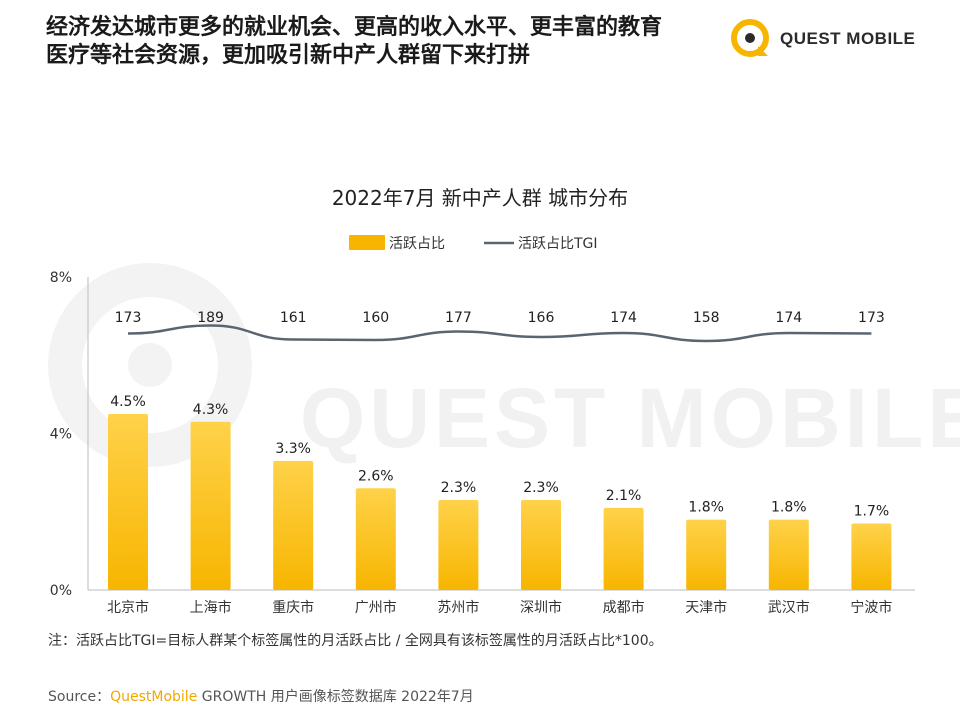 The height and width of the screenshot is (720, 960). What do you see at coordinates (154, 697) in the screenshot?
I see `source-brand: QuestMobile` at bounding box center [154, 697].